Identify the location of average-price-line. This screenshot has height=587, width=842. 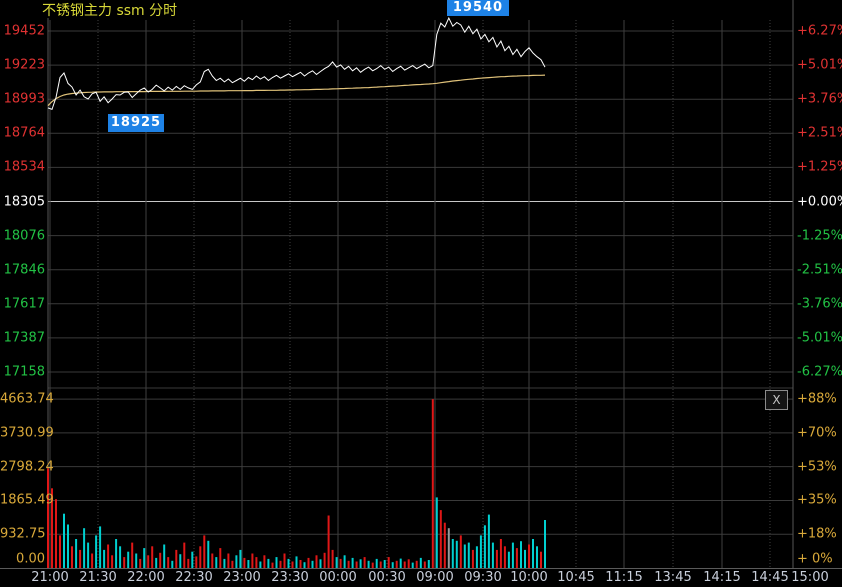
(296, 90).